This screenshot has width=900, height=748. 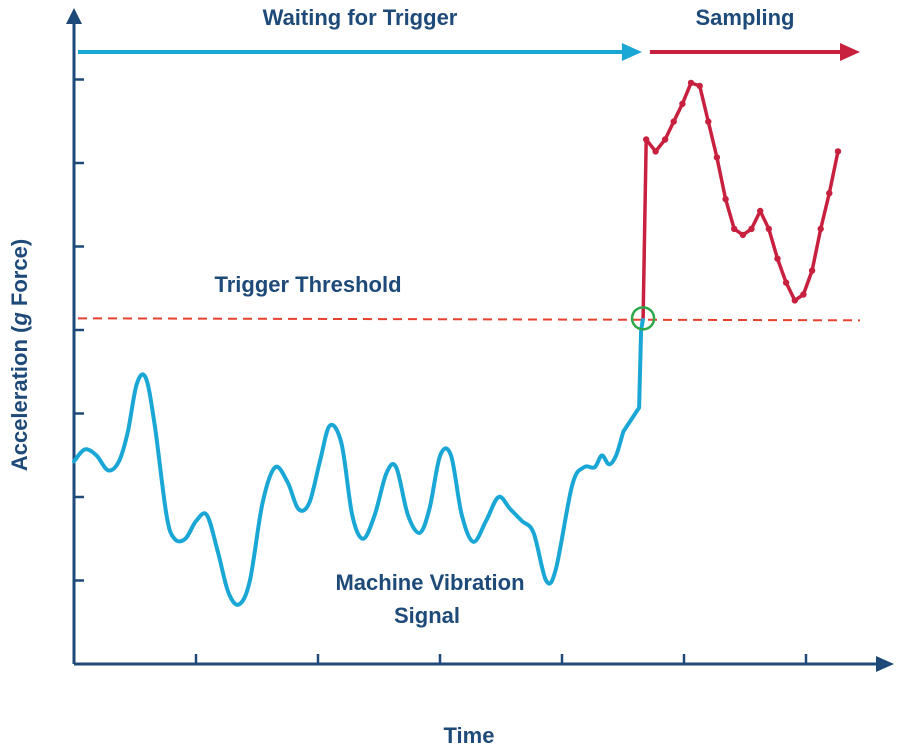 I want to click on series-sampling, so click(x=741, y=199).